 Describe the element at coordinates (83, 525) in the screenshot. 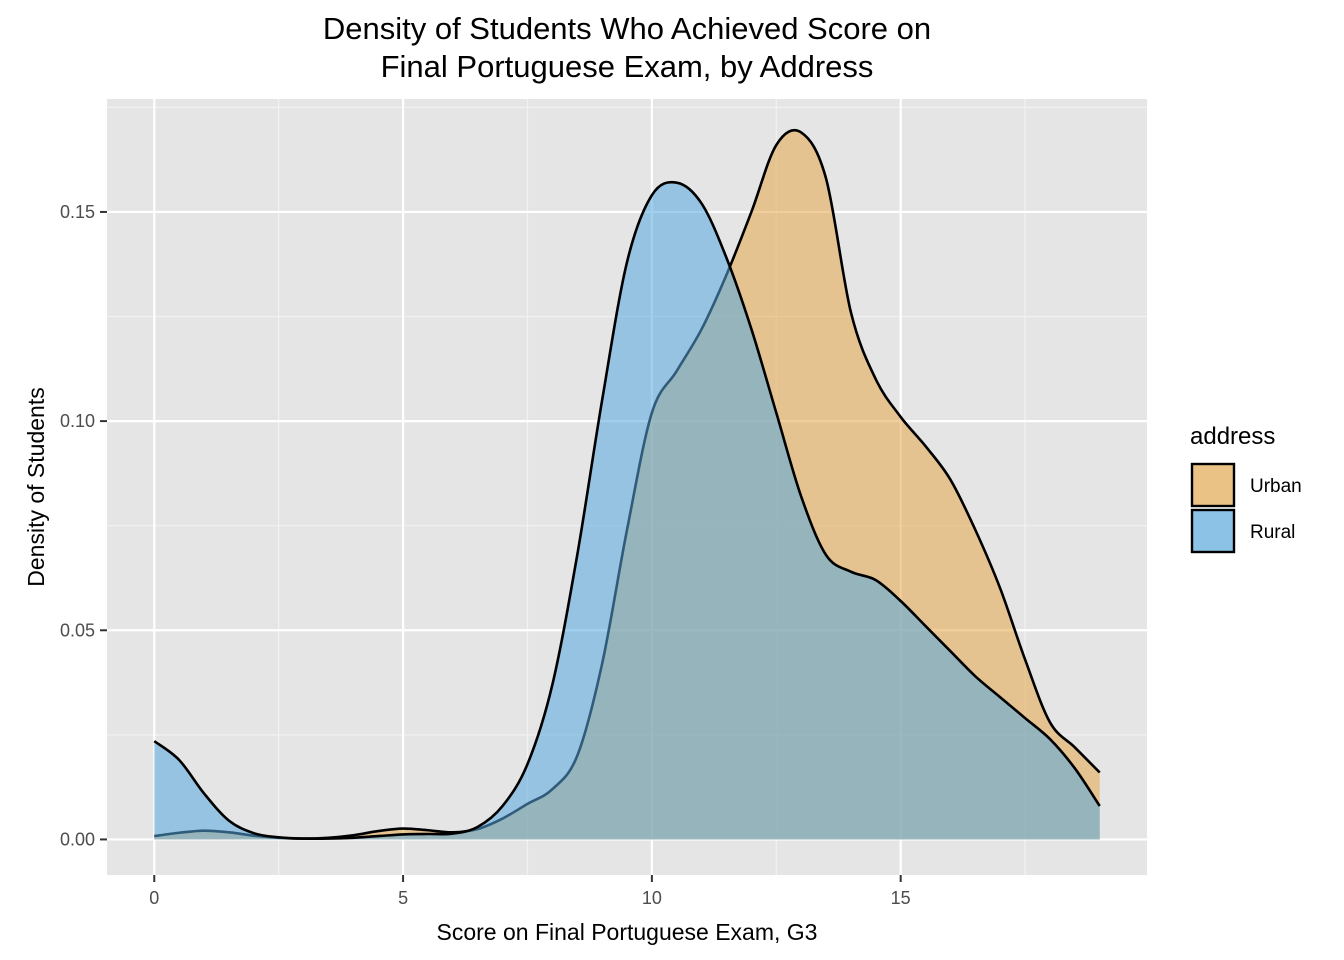

I see `y-axis-ticks: 0.00 0.05 0.10 0.15` at that location.